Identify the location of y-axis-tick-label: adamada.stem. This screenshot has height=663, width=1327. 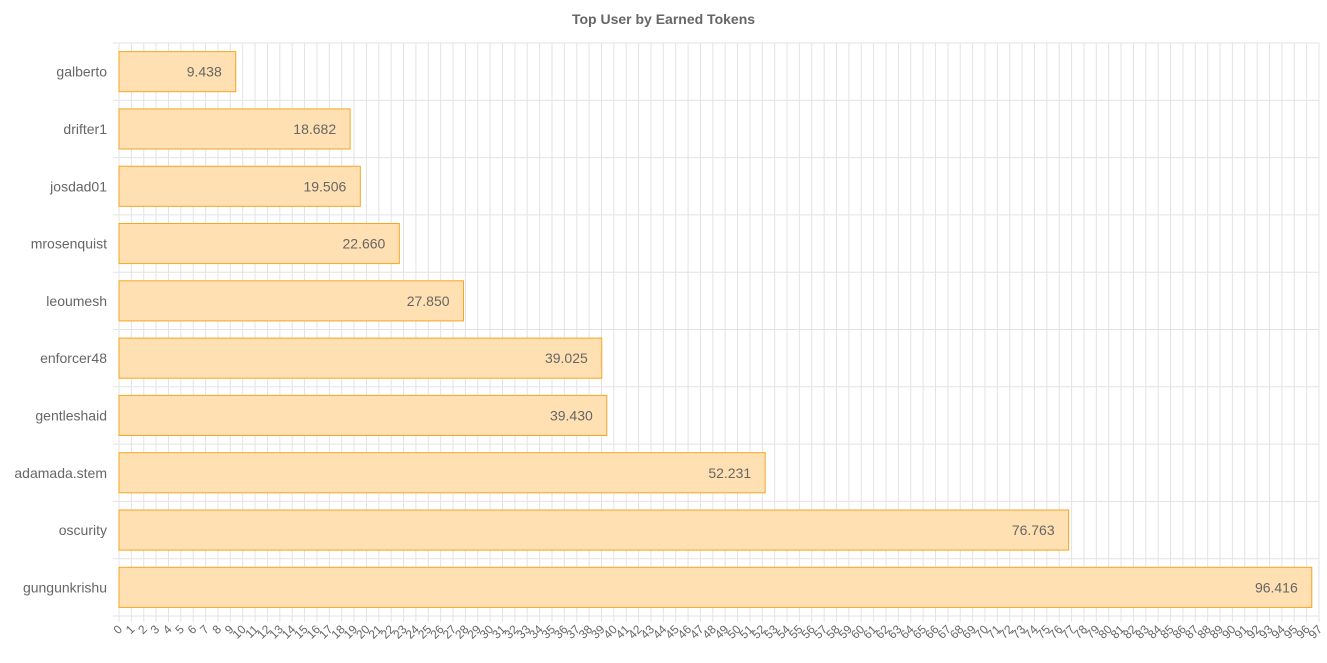
(60, 473).